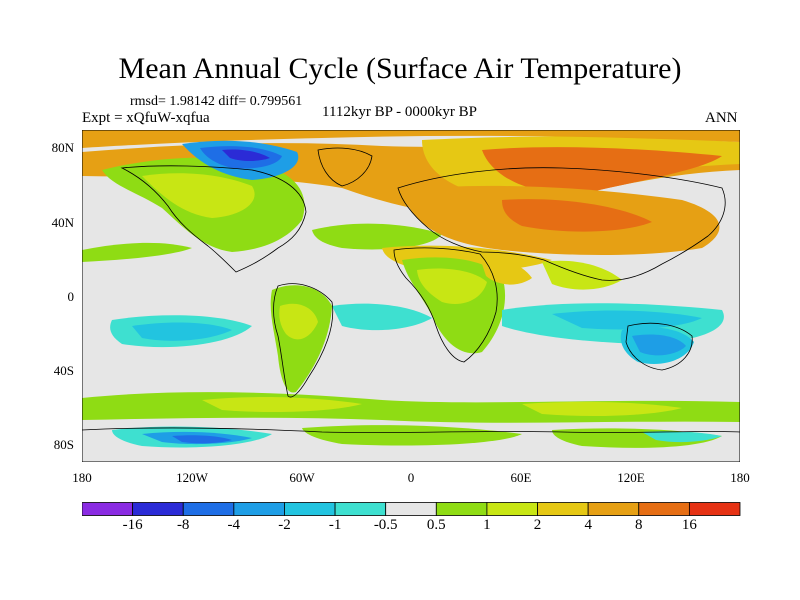 This screenshot has width=800, height=600. Describe the element at coordinates (284, 525) in the screenshot. I see `colorbar-label: -2` at that location.